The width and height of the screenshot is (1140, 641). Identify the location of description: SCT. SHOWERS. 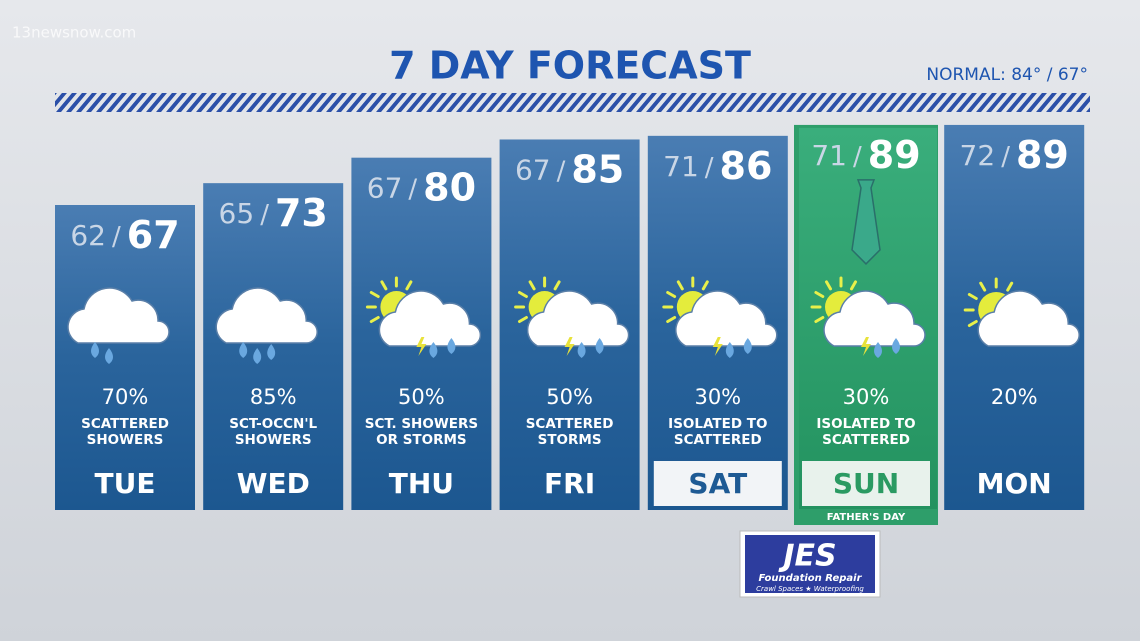
(421, 424).